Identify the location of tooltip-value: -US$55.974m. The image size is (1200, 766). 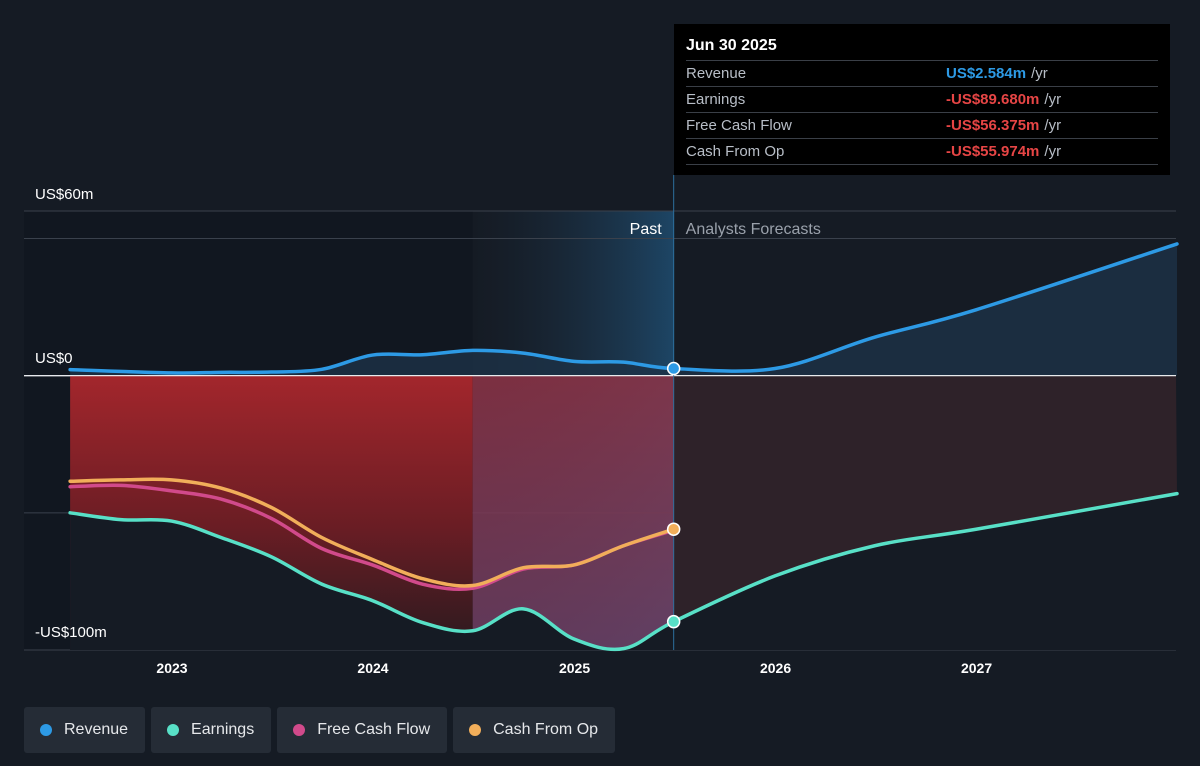
(993, 151).